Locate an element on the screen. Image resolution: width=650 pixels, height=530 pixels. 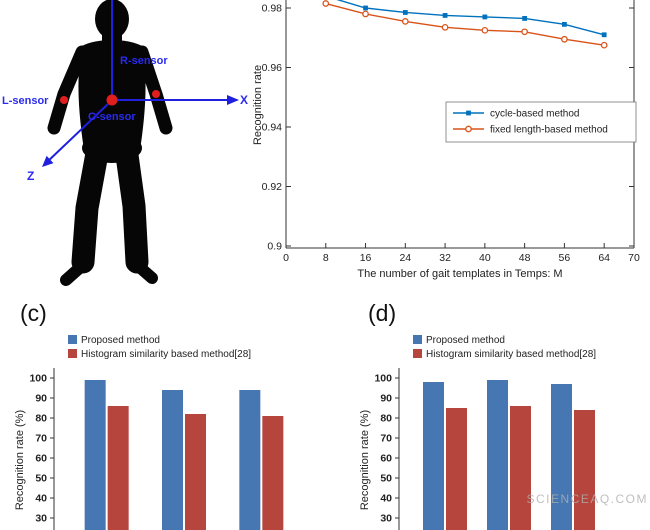
y-tick-label: 0.92 is located at coordinates (272, 187).